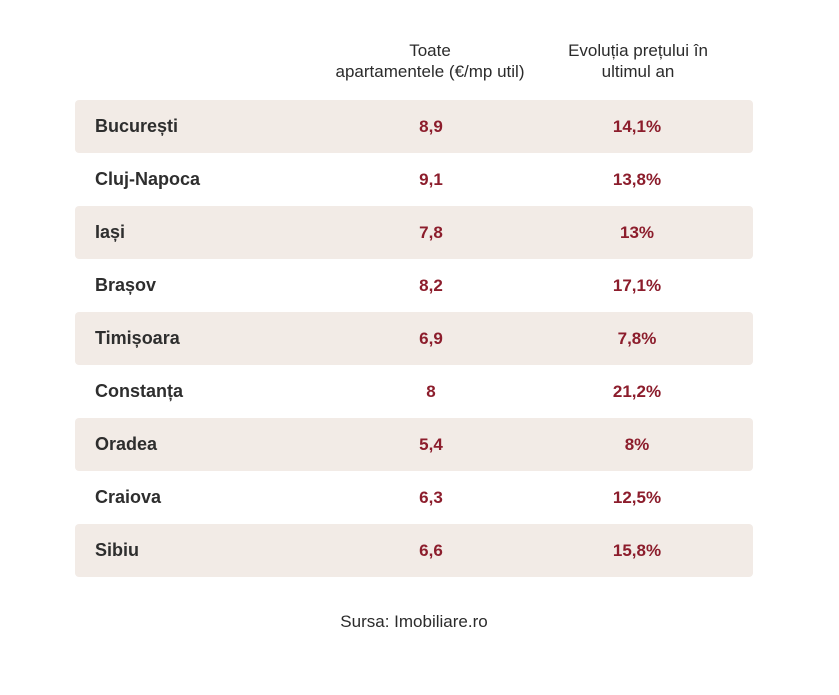  I want to click on evolution-cell: 12,5%, so click(637, 497).